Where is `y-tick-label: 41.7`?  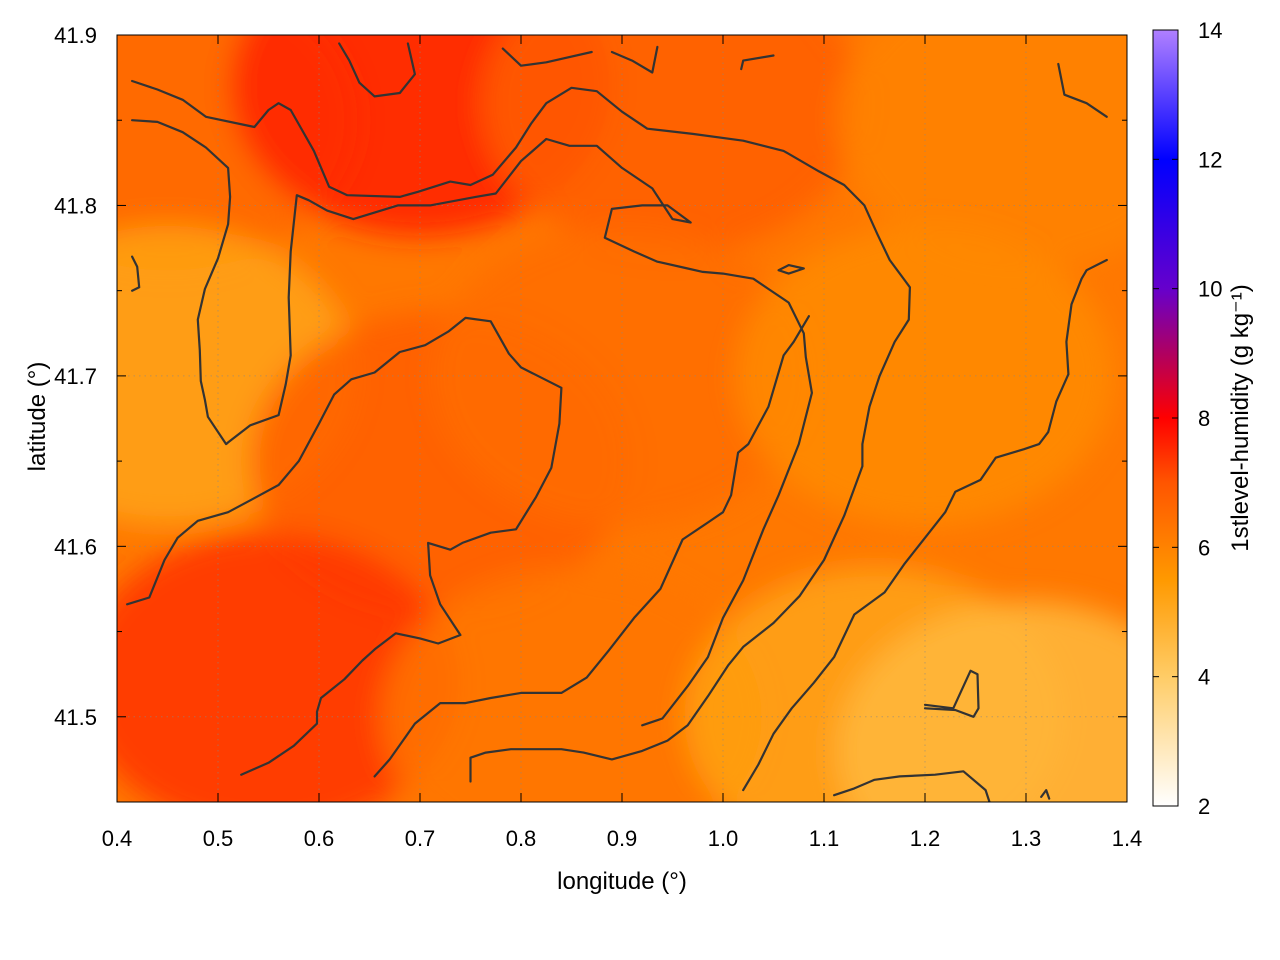
y-tick-label: 41.7 is located at coordinates (75, 376).